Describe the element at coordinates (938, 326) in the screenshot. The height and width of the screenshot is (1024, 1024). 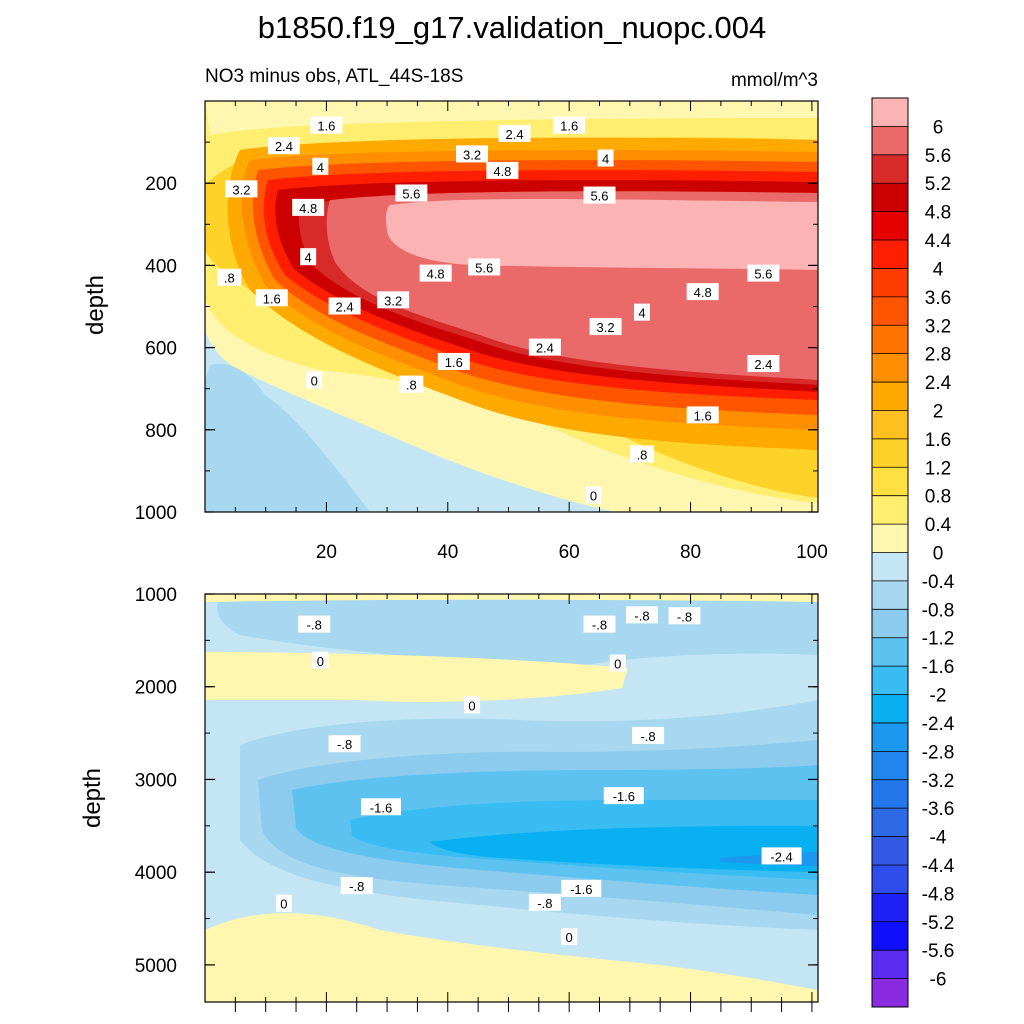
I see `colorbar-tick-label: 3.2` at that location.